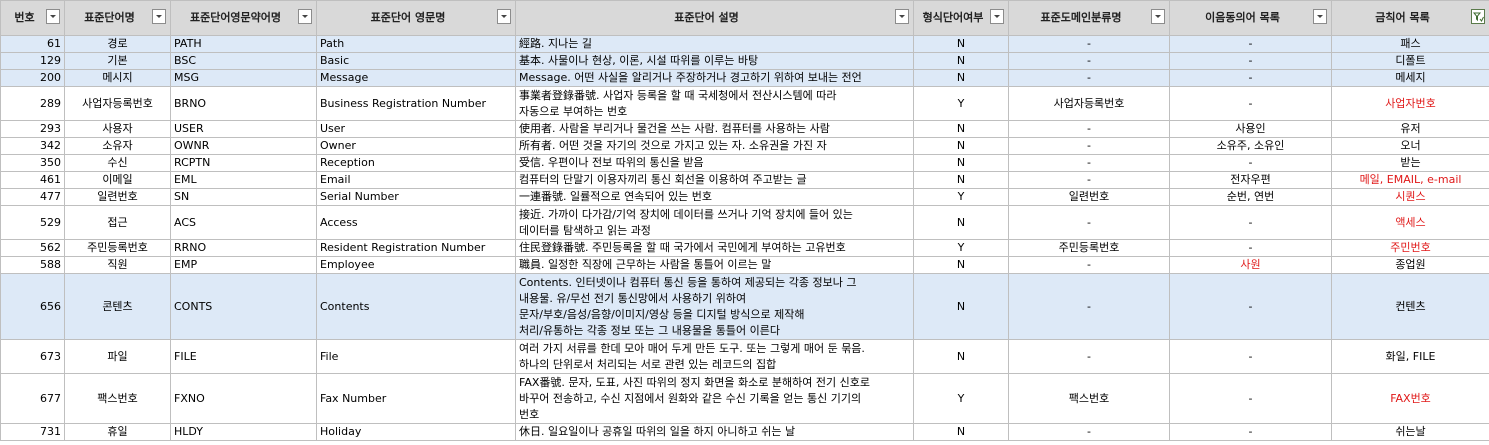 The height and width of the screenshot is (445, 1489). Describe the element at coordinates (117, 222) in the screenshot. I see `cell-name: 접근` at that location.